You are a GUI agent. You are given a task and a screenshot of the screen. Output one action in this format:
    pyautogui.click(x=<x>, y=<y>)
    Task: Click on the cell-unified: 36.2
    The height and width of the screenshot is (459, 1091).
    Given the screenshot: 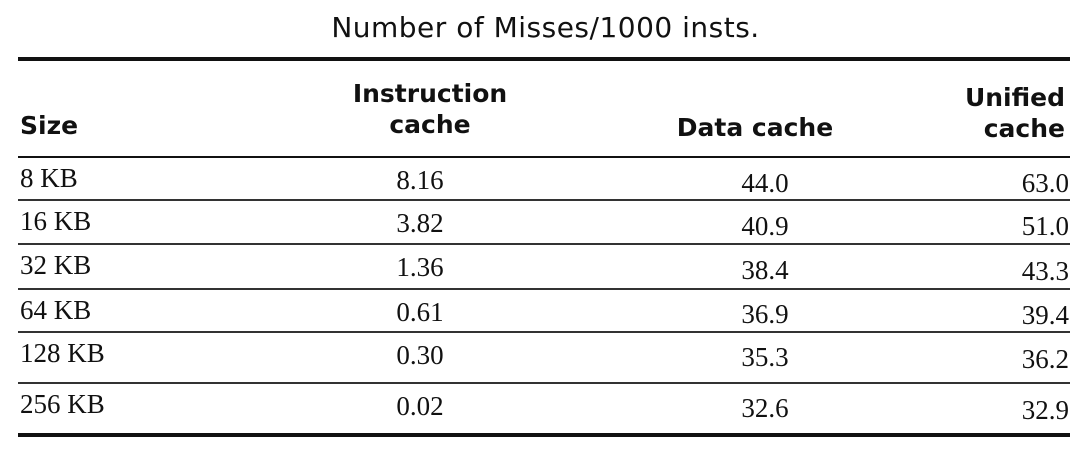 What is the action you would take?
    pyautogui.click(x=1045, y=359)
    